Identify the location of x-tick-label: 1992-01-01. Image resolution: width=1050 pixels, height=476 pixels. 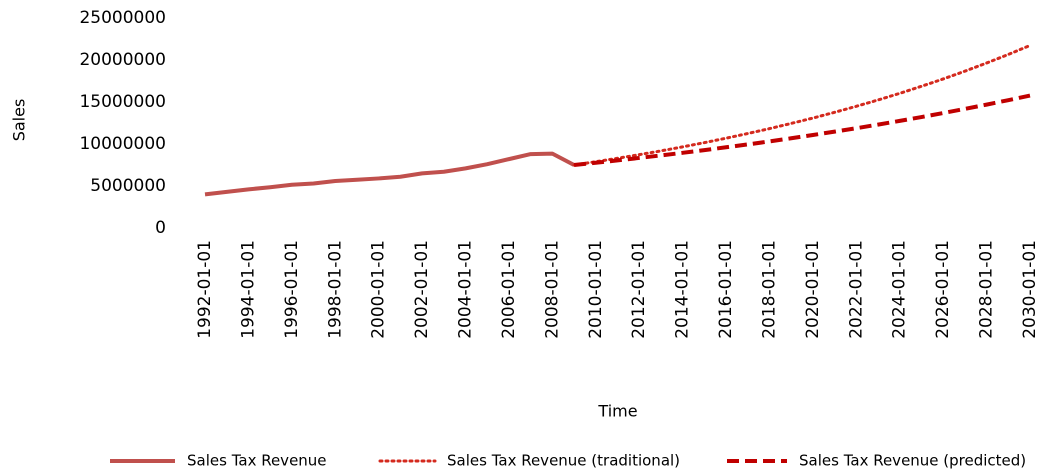
(205, 289).